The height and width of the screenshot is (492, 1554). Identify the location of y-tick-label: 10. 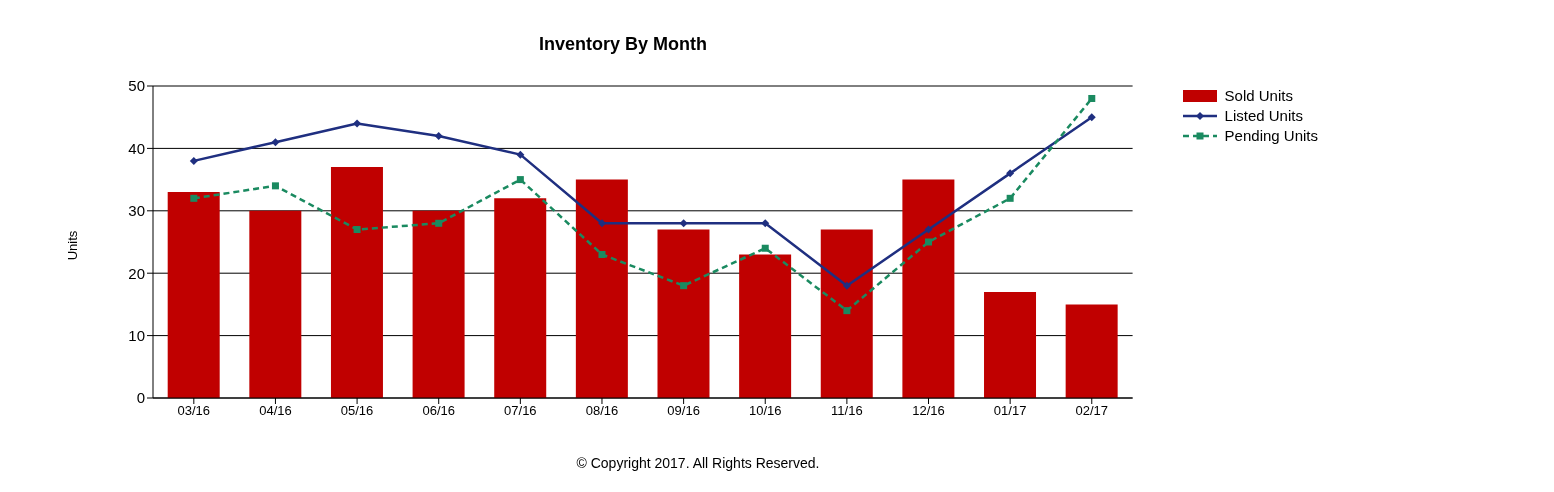
(136, 335).